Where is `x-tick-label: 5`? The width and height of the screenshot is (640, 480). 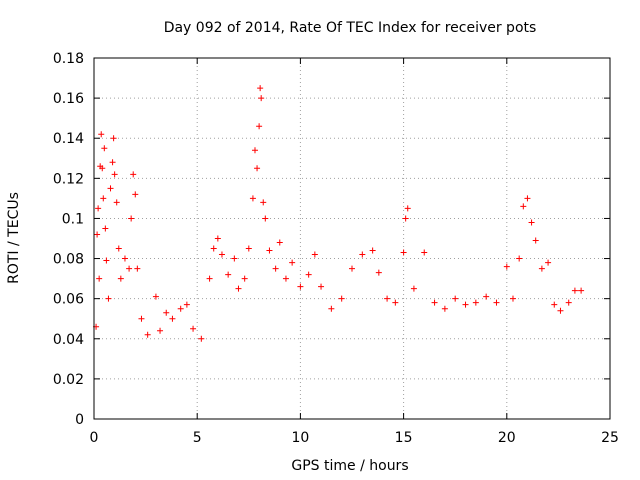
x-tick-label: 5 is located at coordinates (197, 438).